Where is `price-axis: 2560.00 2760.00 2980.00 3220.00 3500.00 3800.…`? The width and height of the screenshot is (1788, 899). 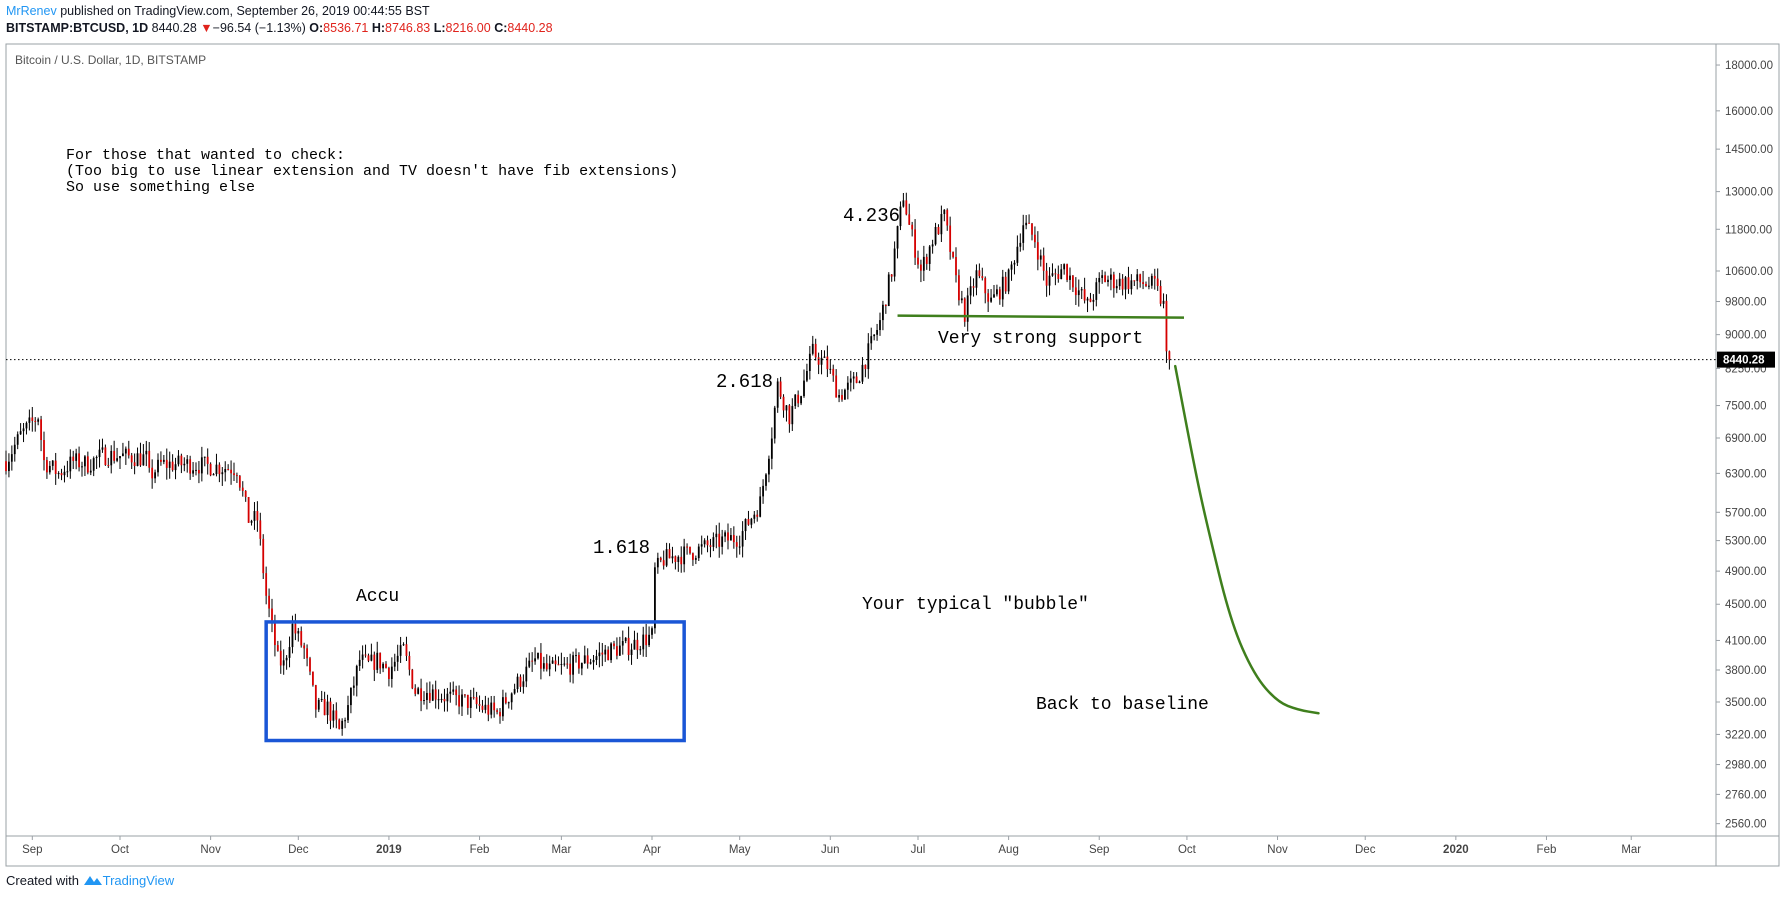
price-axis: 2560.00 2760.00 2980.00 3220.00 3500.00 3800.… is located at coordinates (1744, 445).